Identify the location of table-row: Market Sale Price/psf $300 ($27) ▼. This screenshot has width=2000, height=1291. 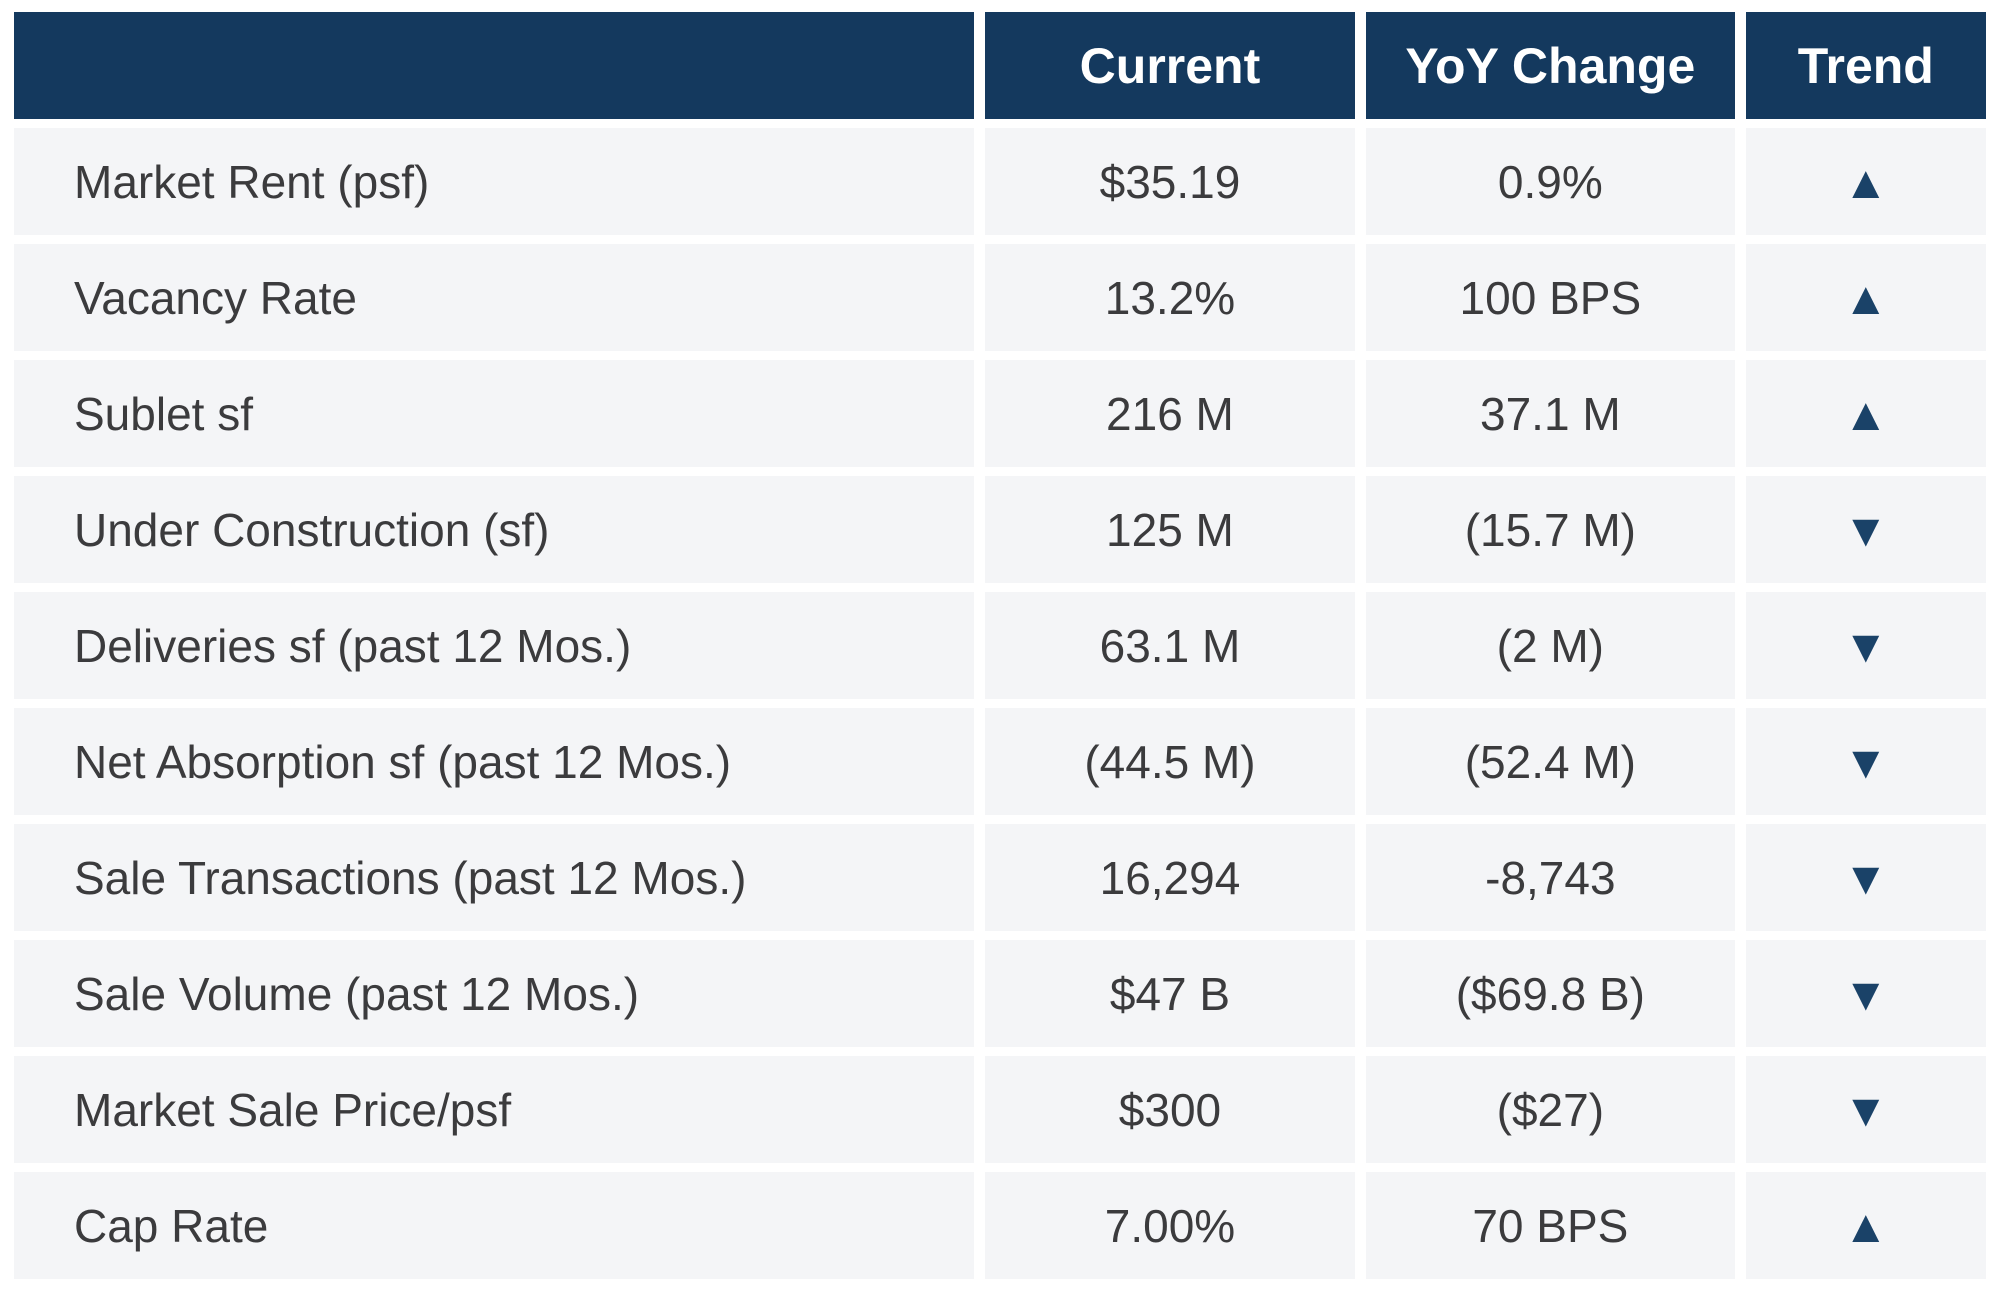
(1000, 1109).